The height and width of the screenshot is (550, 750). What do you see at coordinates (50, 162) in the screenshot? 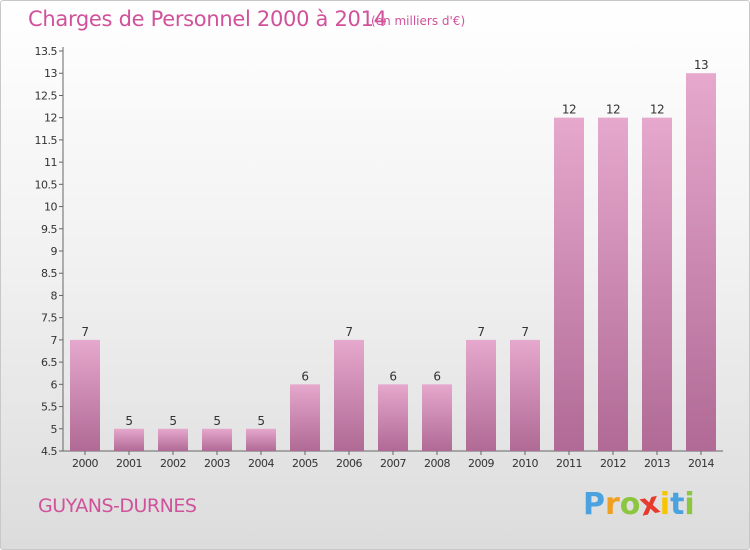
I see `y-tick-label: 11` at bounding box center [50, 162].